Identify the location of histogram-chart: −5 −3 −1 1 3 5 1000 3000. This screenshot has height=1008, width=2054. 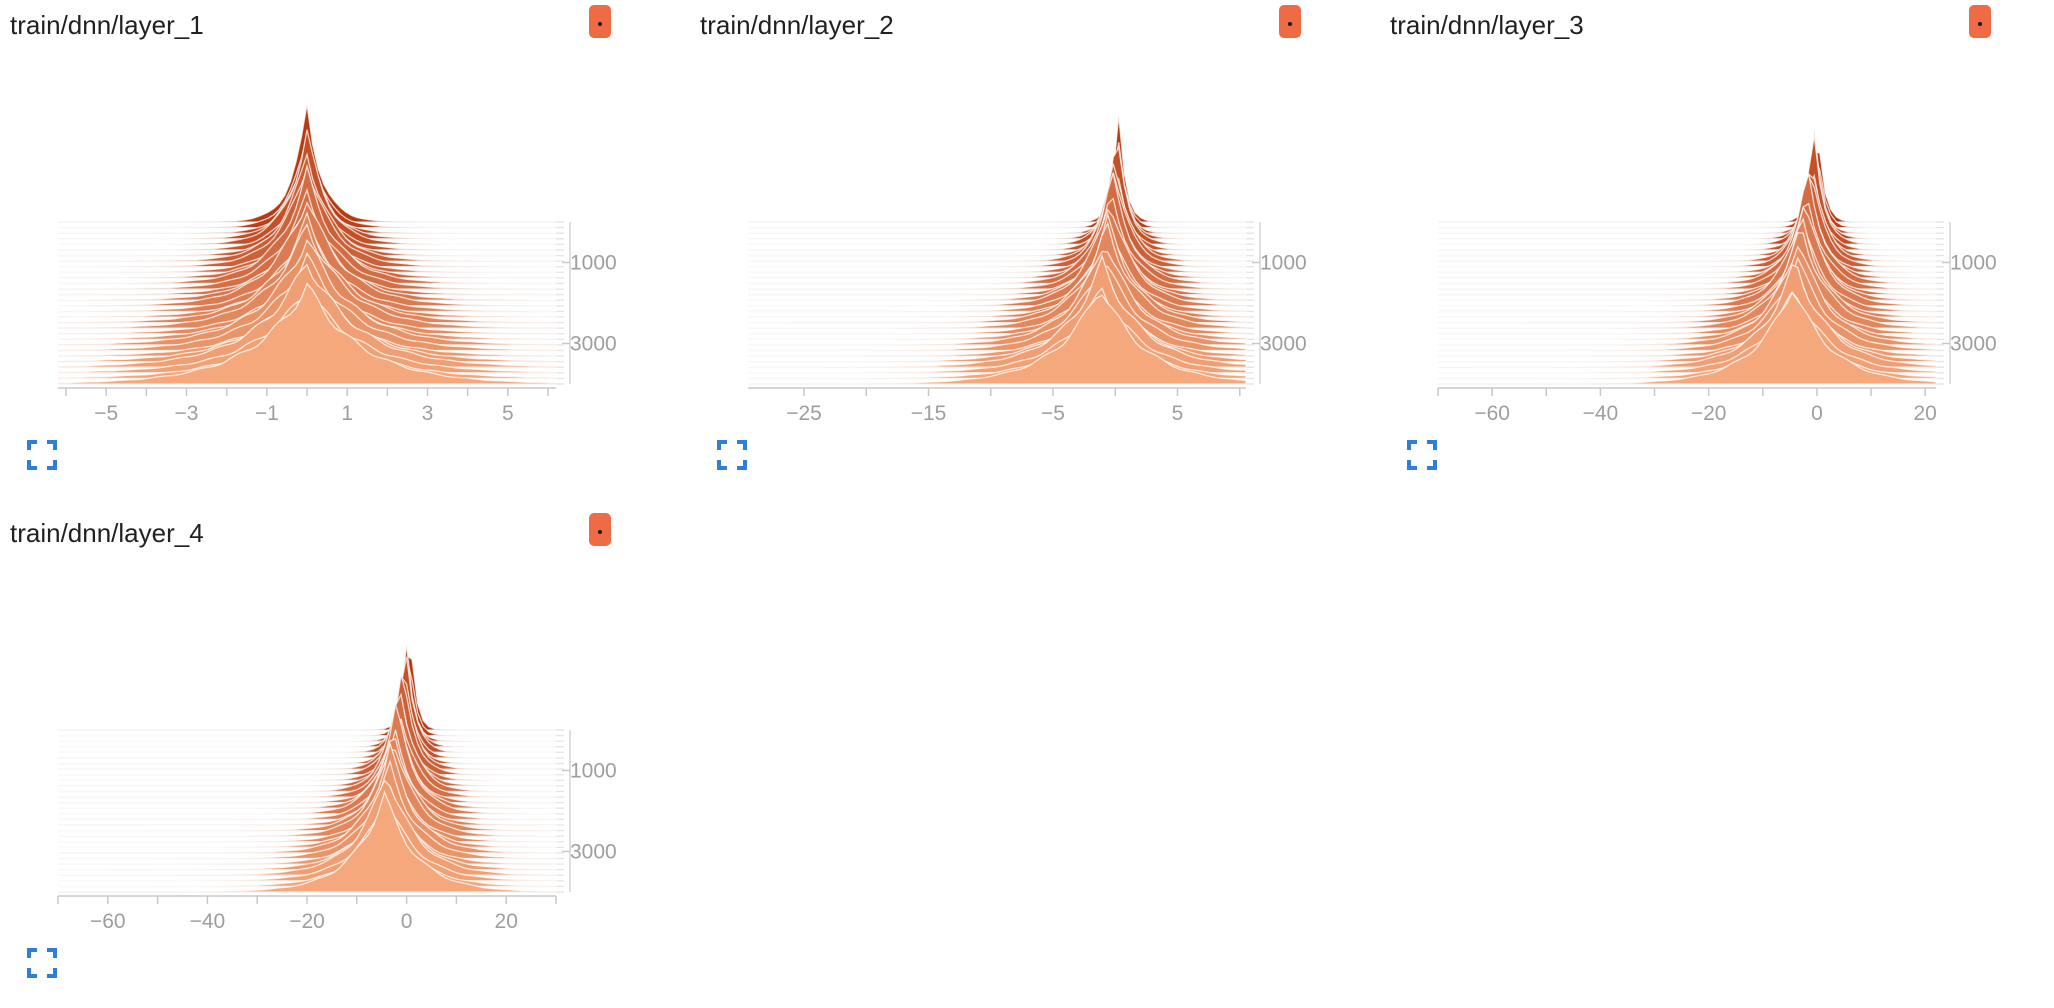
(337, 264).